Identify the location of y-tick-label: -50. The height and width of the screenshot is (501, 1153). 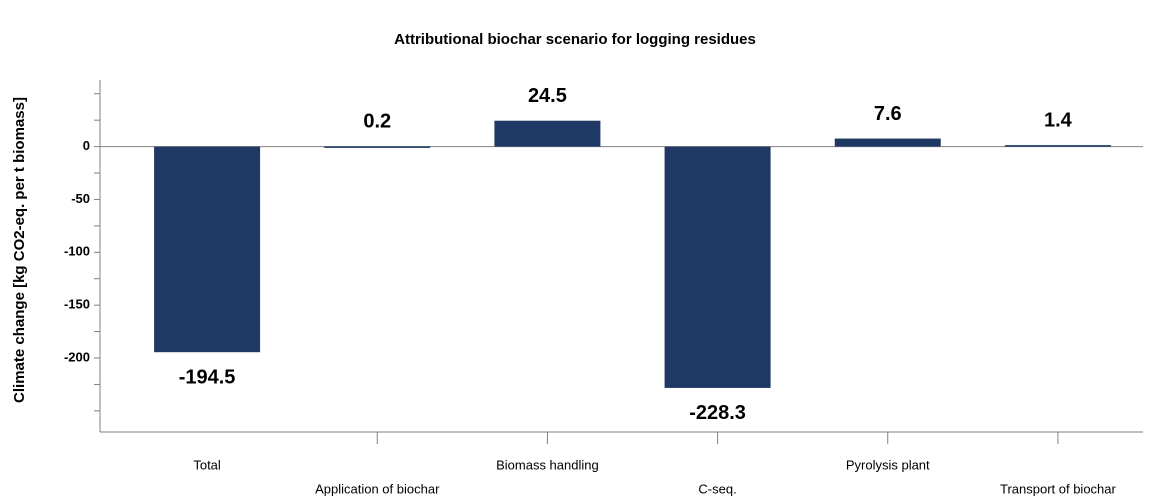
(80, 198).